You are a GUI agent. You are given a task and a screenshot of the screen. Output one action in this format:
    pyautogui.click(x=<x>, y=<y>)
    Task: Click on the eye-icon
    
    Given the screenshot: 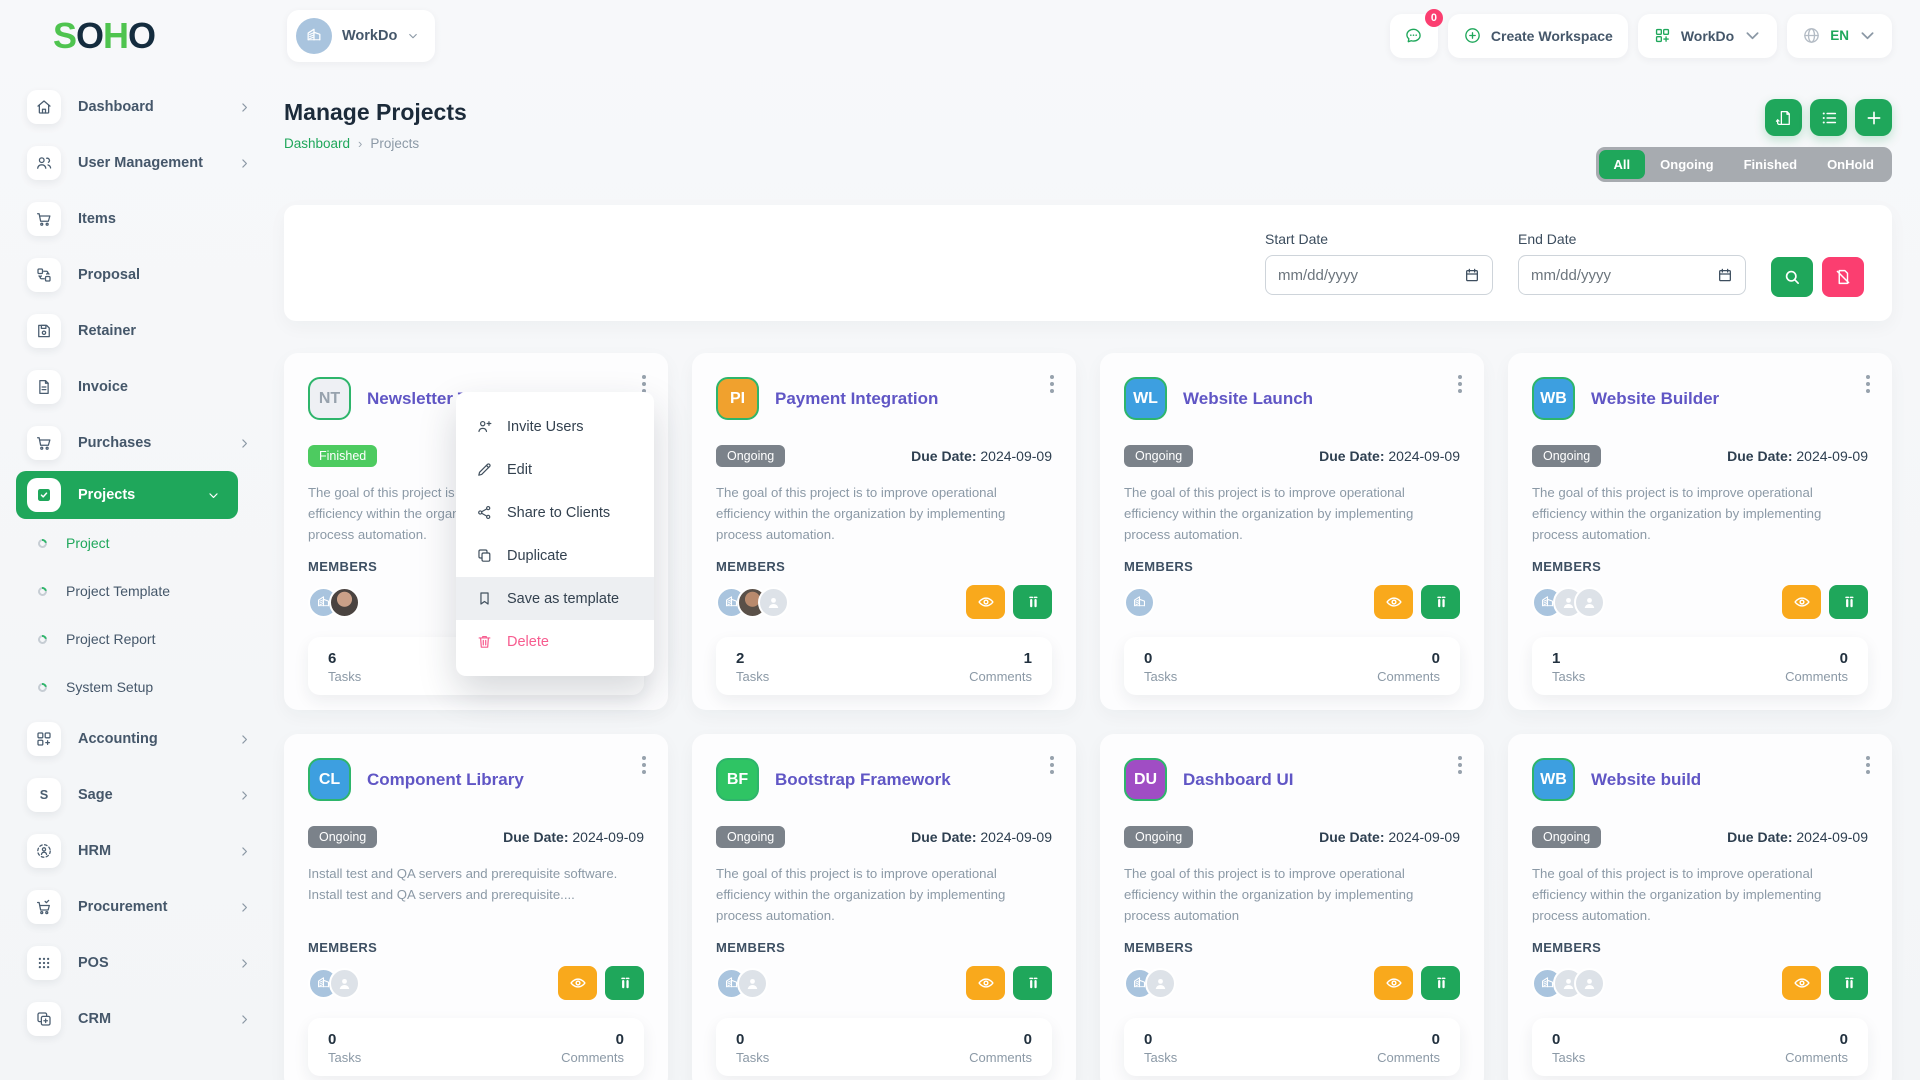 What is the action you would take?
    pyautogui.click(x=1394, y=983)
    